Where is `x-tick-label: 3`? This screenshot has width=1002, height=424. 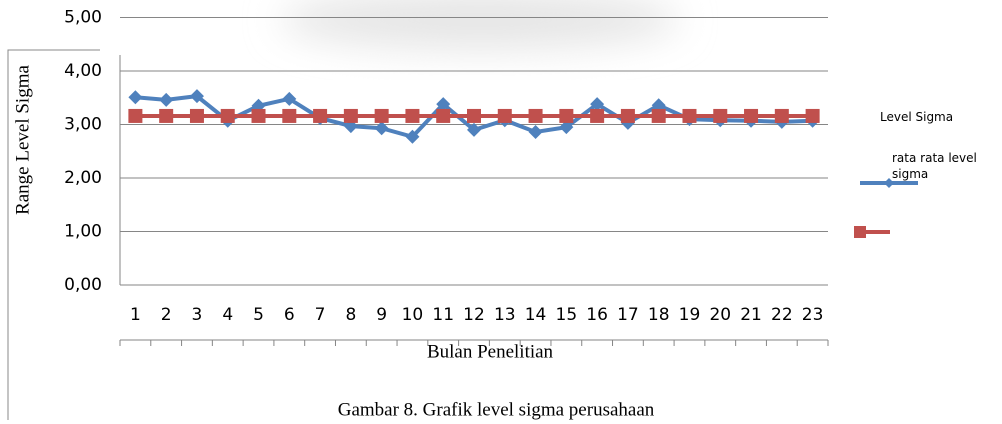
x-tick-label: 3 is located at coordinates (197, 315).